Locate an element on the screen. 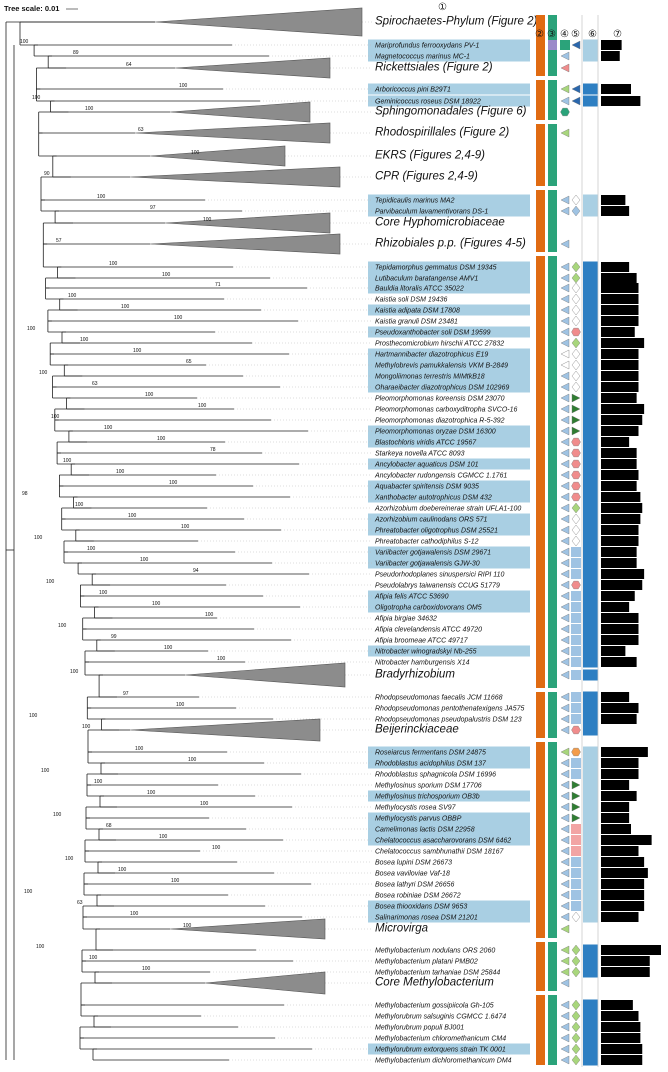  leaf-label: Pseudolabrys taiwanensis CCUG 51779 is located at coordinates (437, 586).